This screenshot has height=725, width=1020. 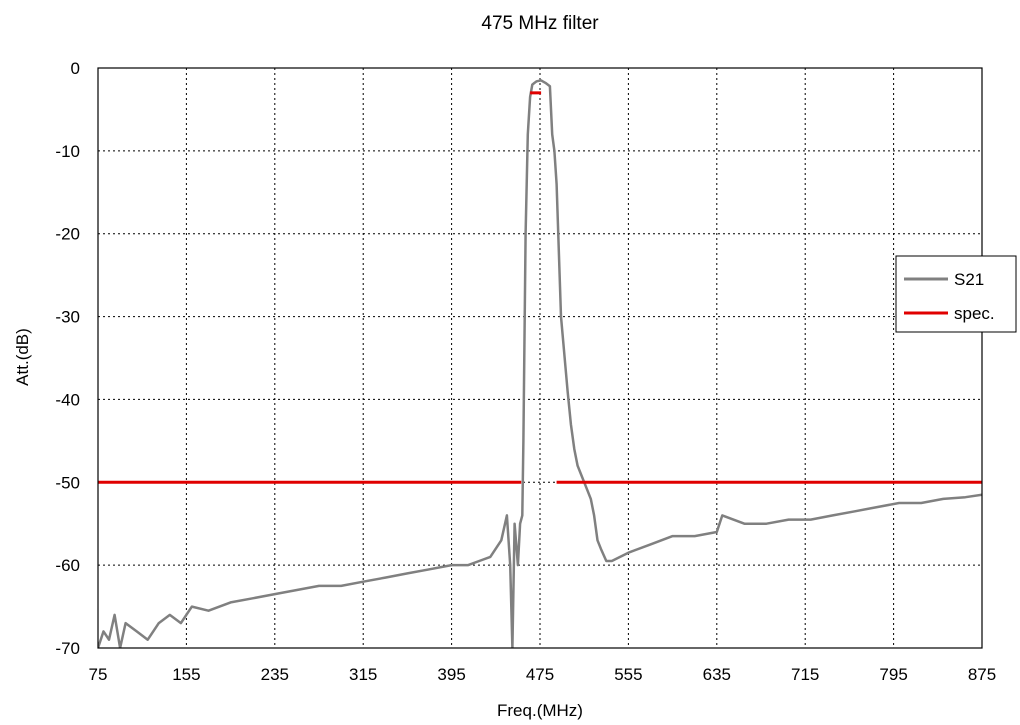 I want to click on y-tick-label: 0, so click(x=75, y=68).